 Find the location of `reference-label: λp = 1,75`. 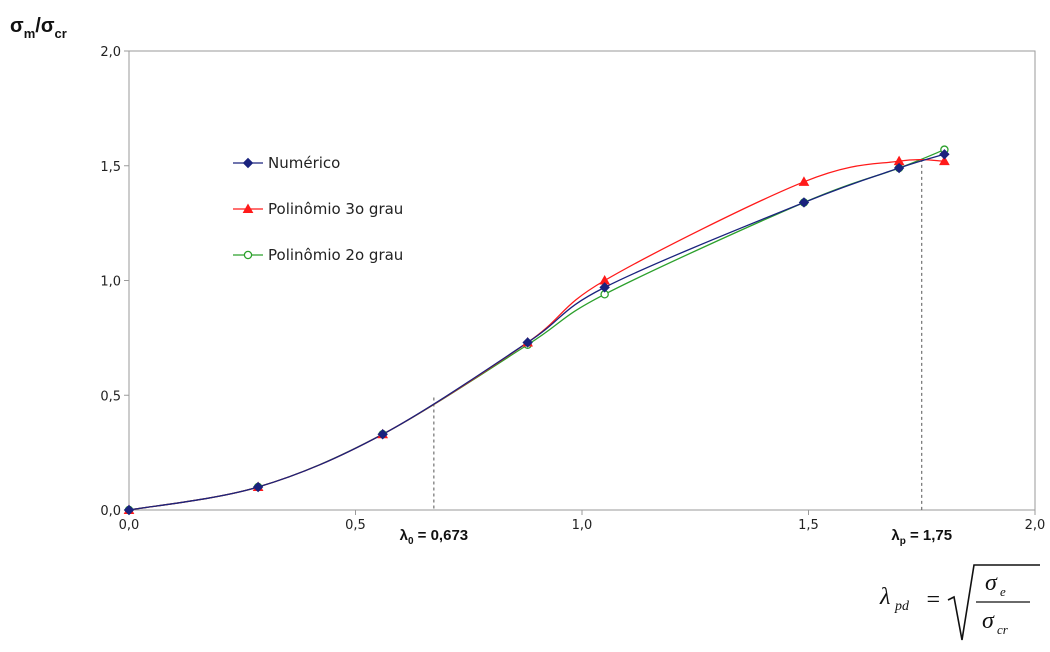

reference-label: λp = 1,75 is located at coordinates (921, 537).